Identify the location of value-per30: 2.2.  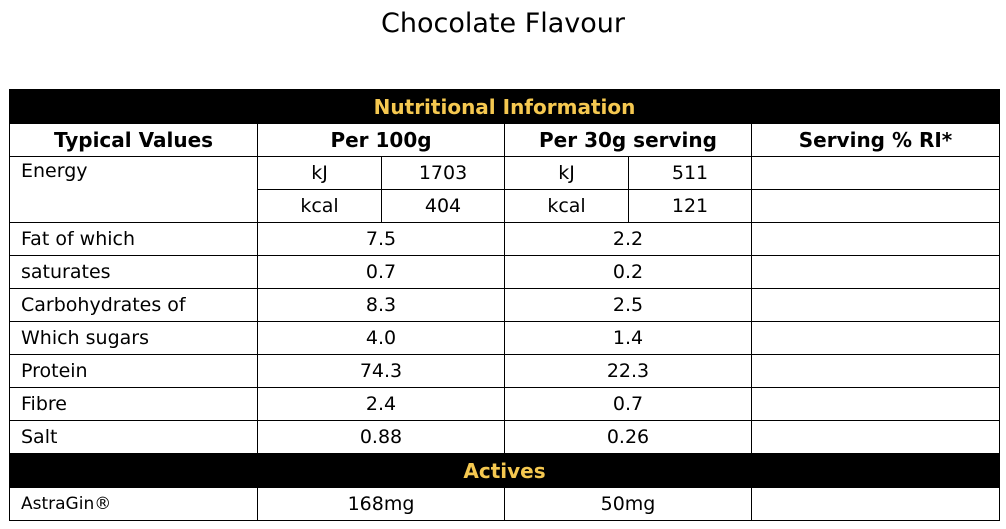
(628, 239).